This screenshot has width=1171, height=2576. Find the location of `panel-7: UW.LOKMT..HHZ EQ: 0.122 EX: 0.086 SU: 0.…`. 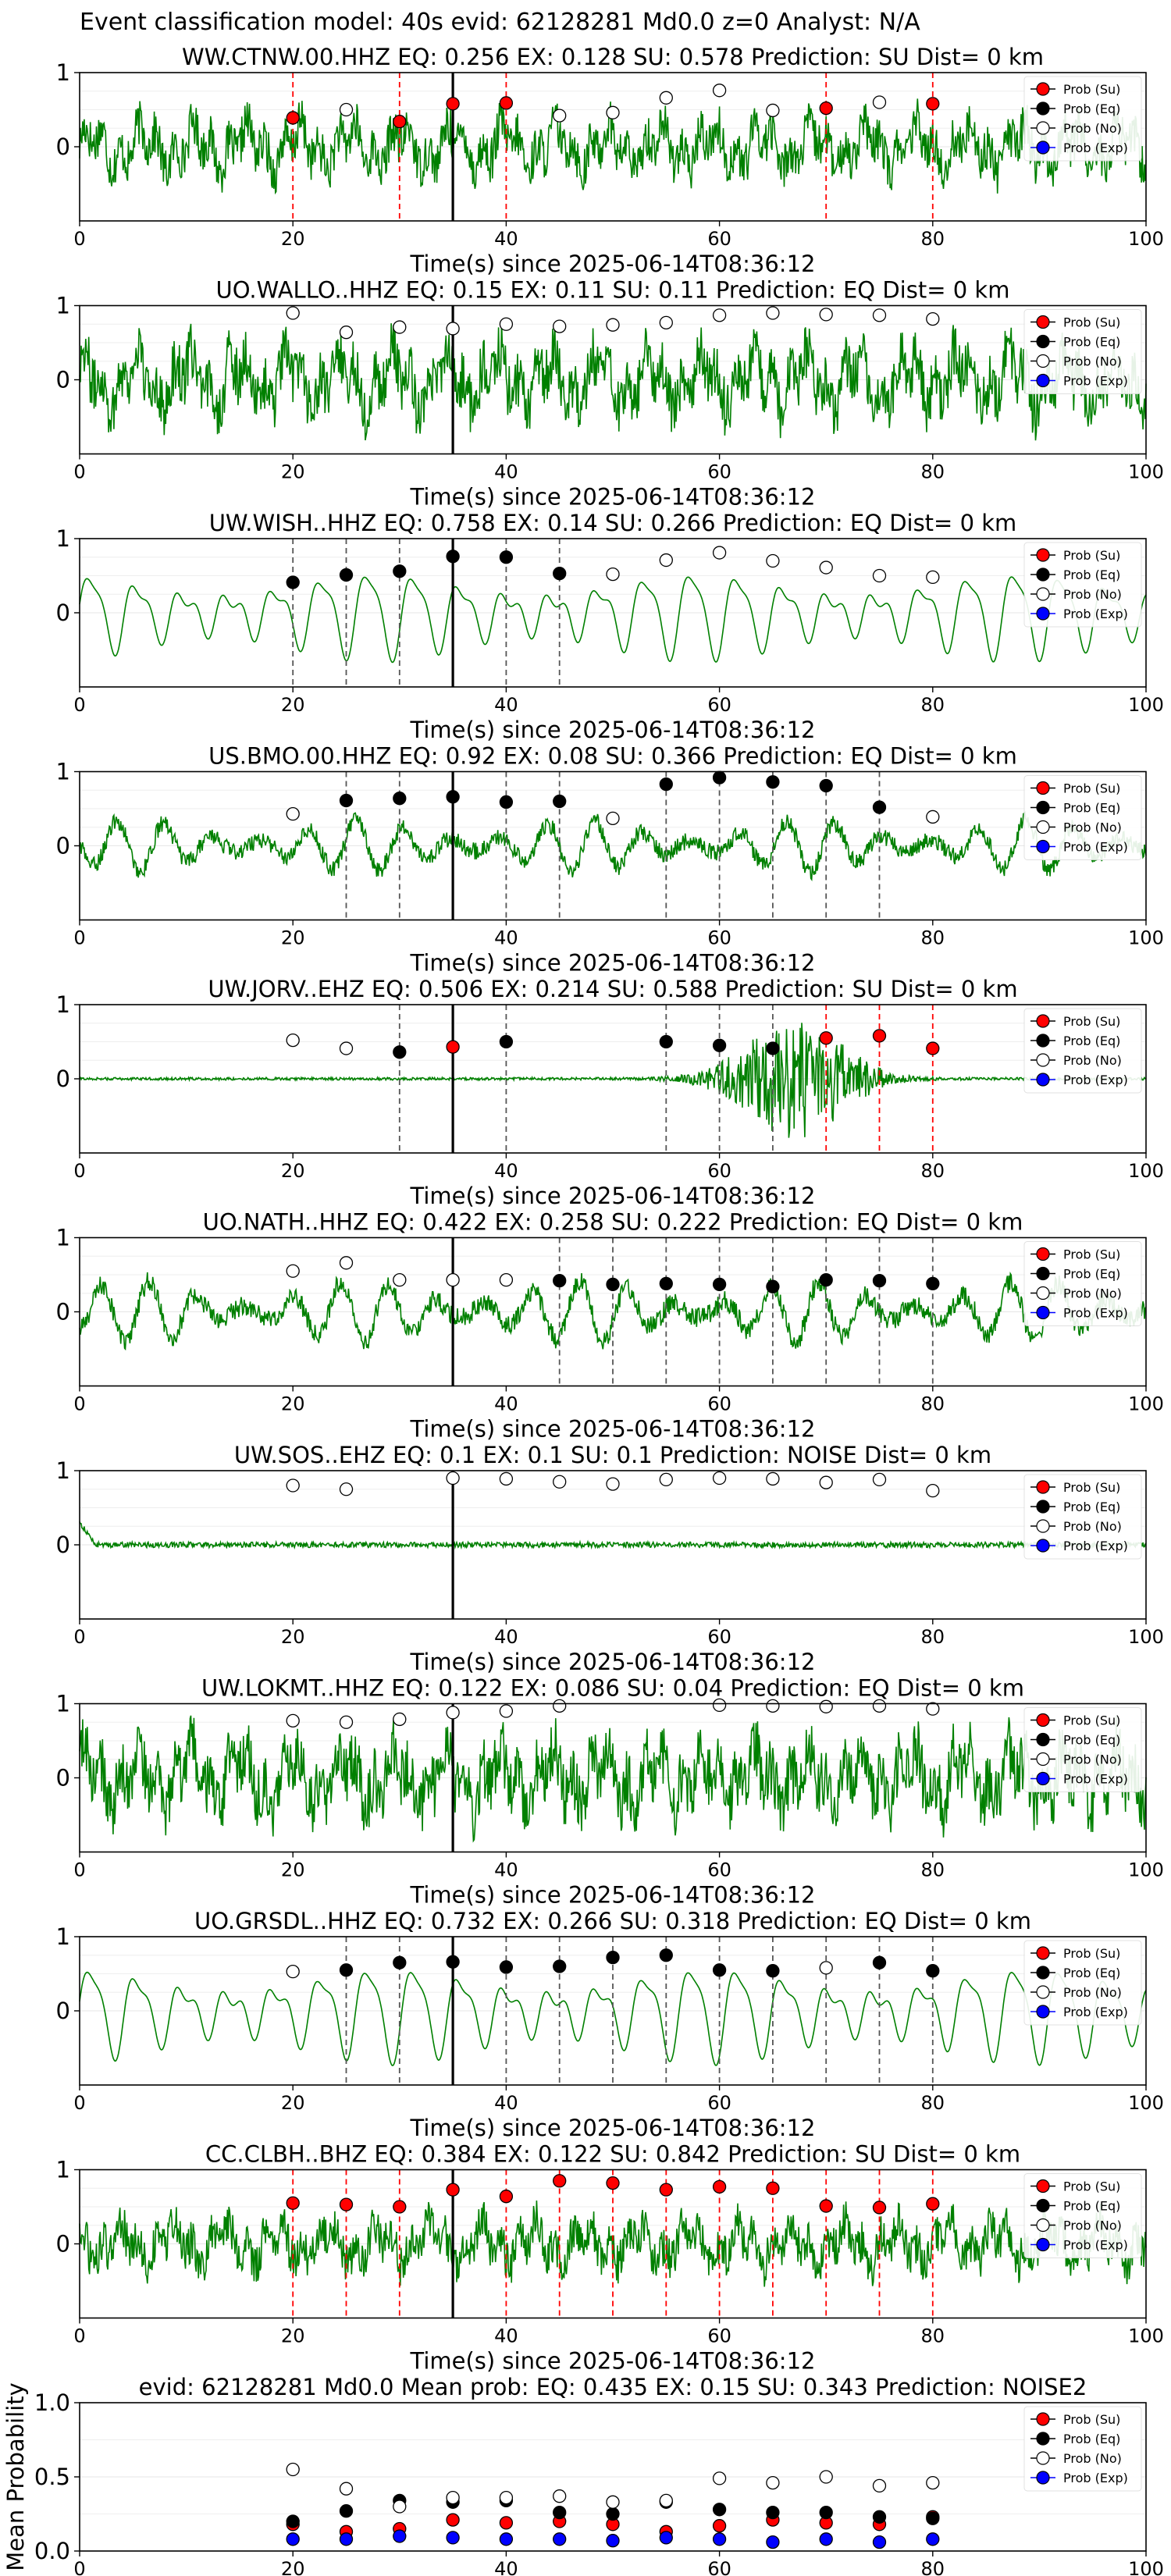

panel-7: UW.LOKMT..HHZ EQ: 0.122 EX: 0.086 SU: 0.… is located at coordinates (610, 1792).